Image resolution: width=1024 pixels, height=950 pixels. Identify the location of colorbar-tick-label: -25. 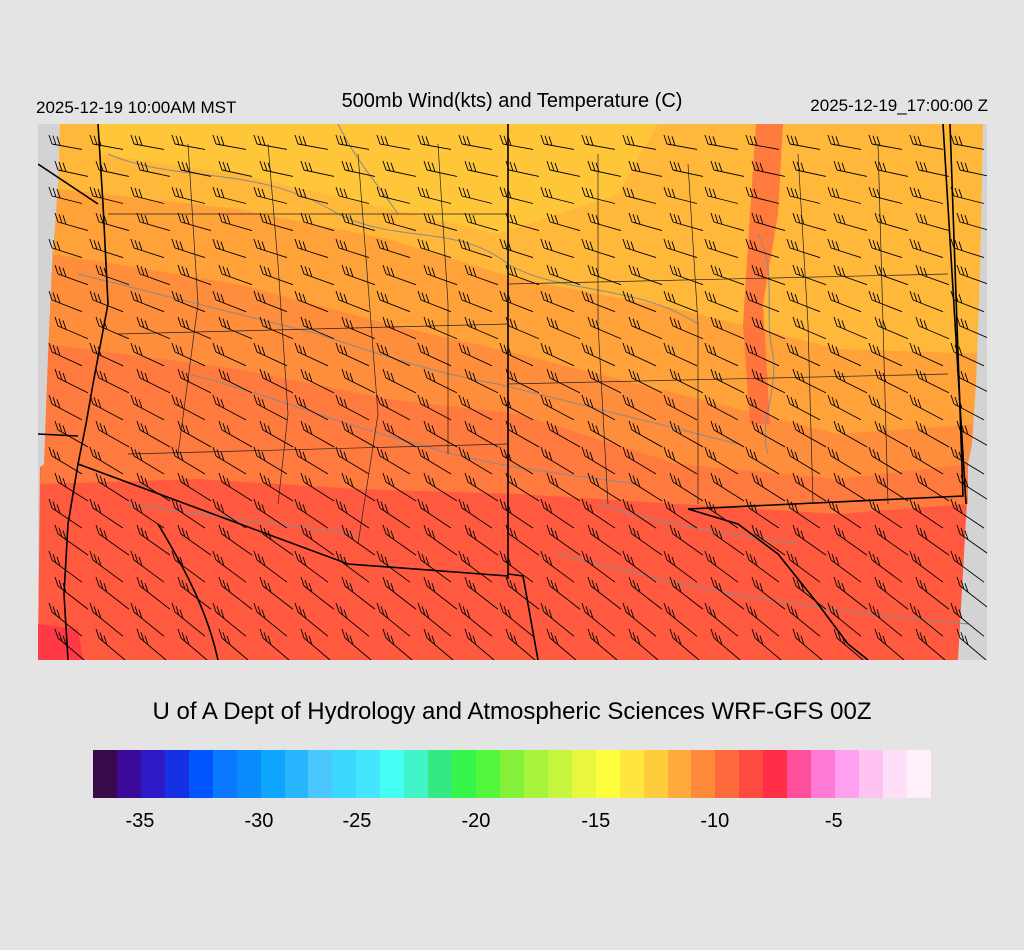
(357, 821).